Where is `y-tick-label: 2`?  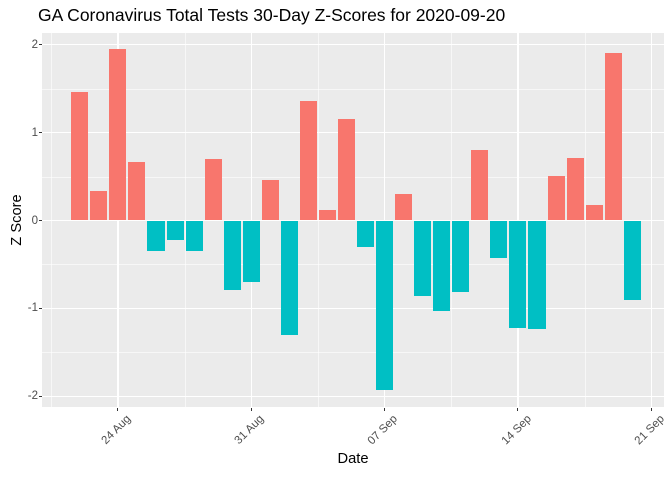
y-tick-label: 2 is located at coordinates (34, 44).